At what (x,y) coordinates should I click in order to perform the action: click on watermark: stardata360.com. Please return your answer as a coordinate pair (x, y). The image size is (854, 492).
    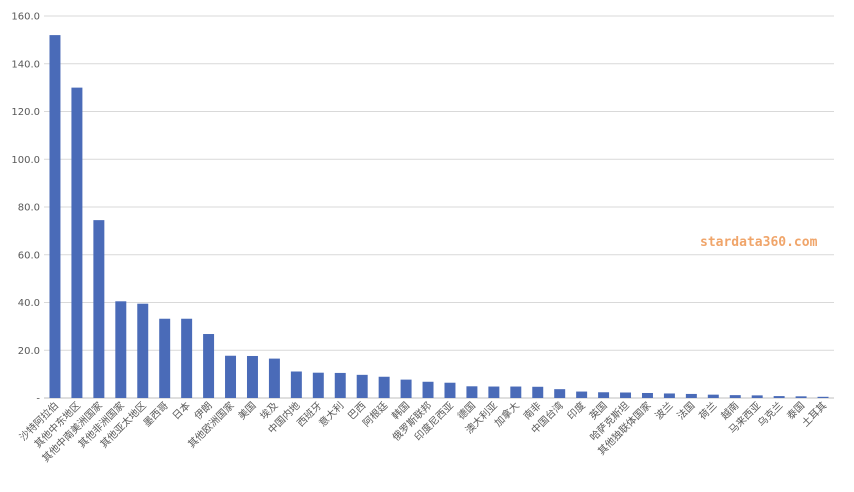
    Looking at the image, I should click on (759, 242).